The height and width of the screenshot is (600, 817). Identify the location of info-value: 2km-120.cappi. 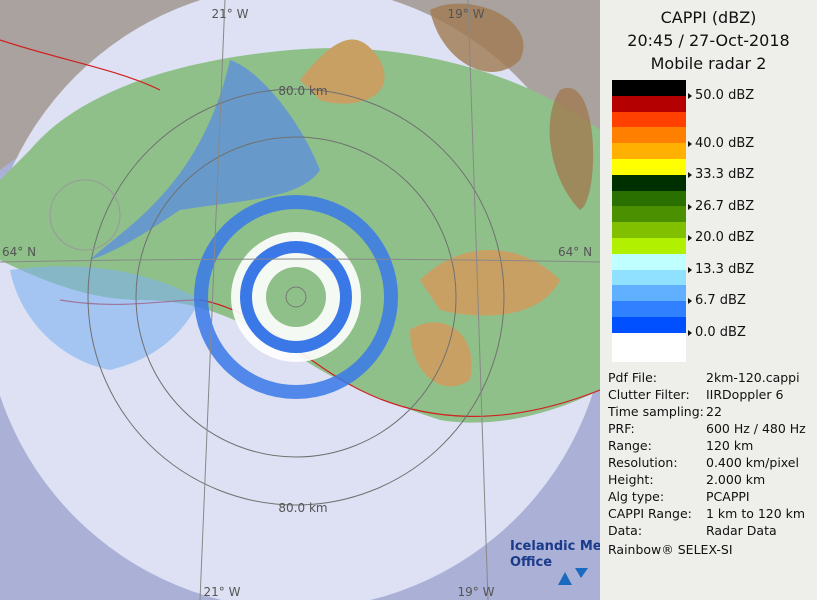
(753, 377).